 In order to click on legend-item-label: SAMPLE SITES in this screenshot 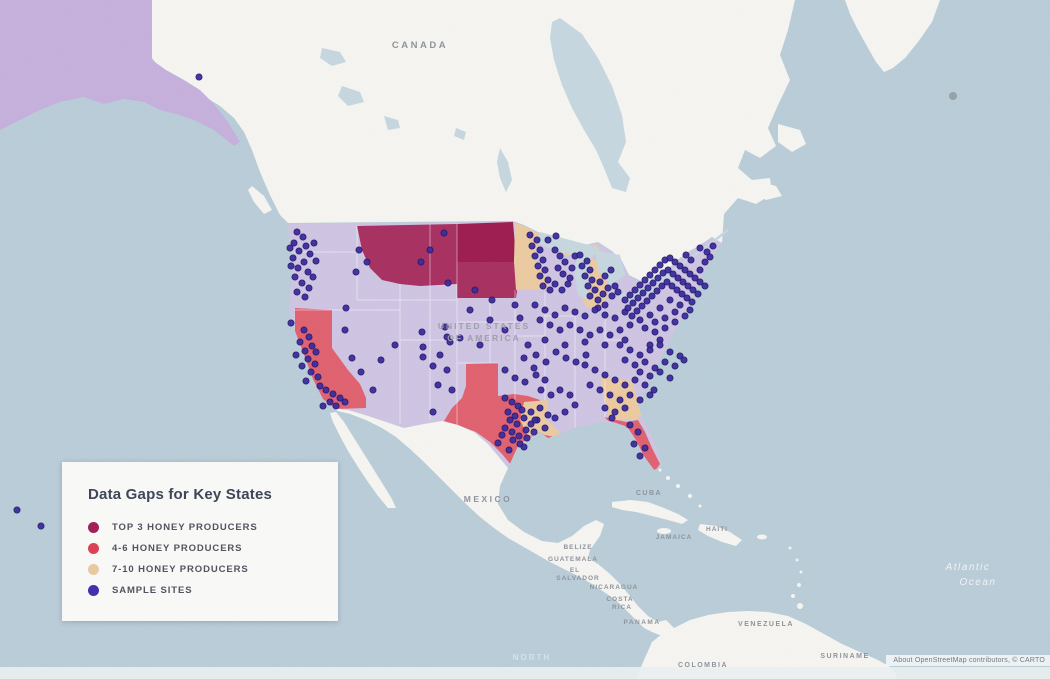, I will do `click(152, 590)`.